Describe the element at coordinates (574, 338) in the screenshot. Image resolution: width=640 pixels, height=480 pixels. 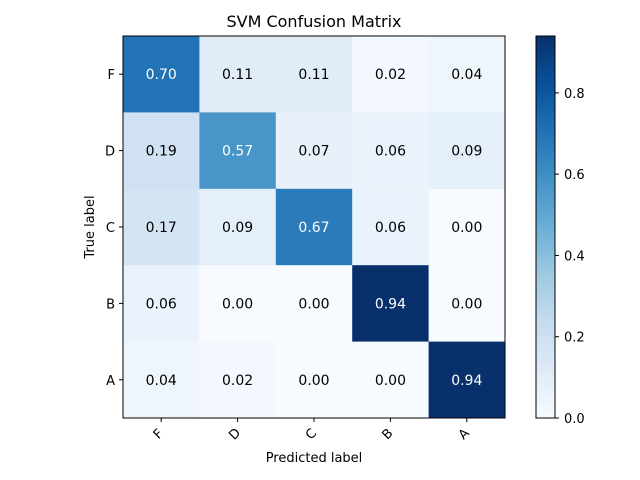
I see `colorbar-tick-label: 0.2` at that location.